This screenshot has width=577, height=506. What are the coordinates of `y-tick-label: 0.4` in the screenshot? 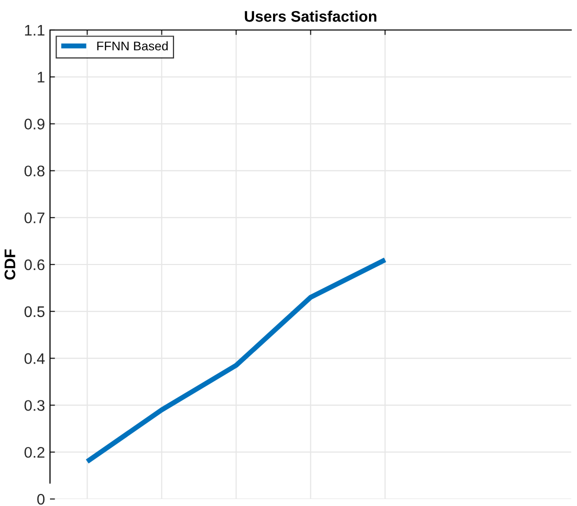 It's located at (34, 358).